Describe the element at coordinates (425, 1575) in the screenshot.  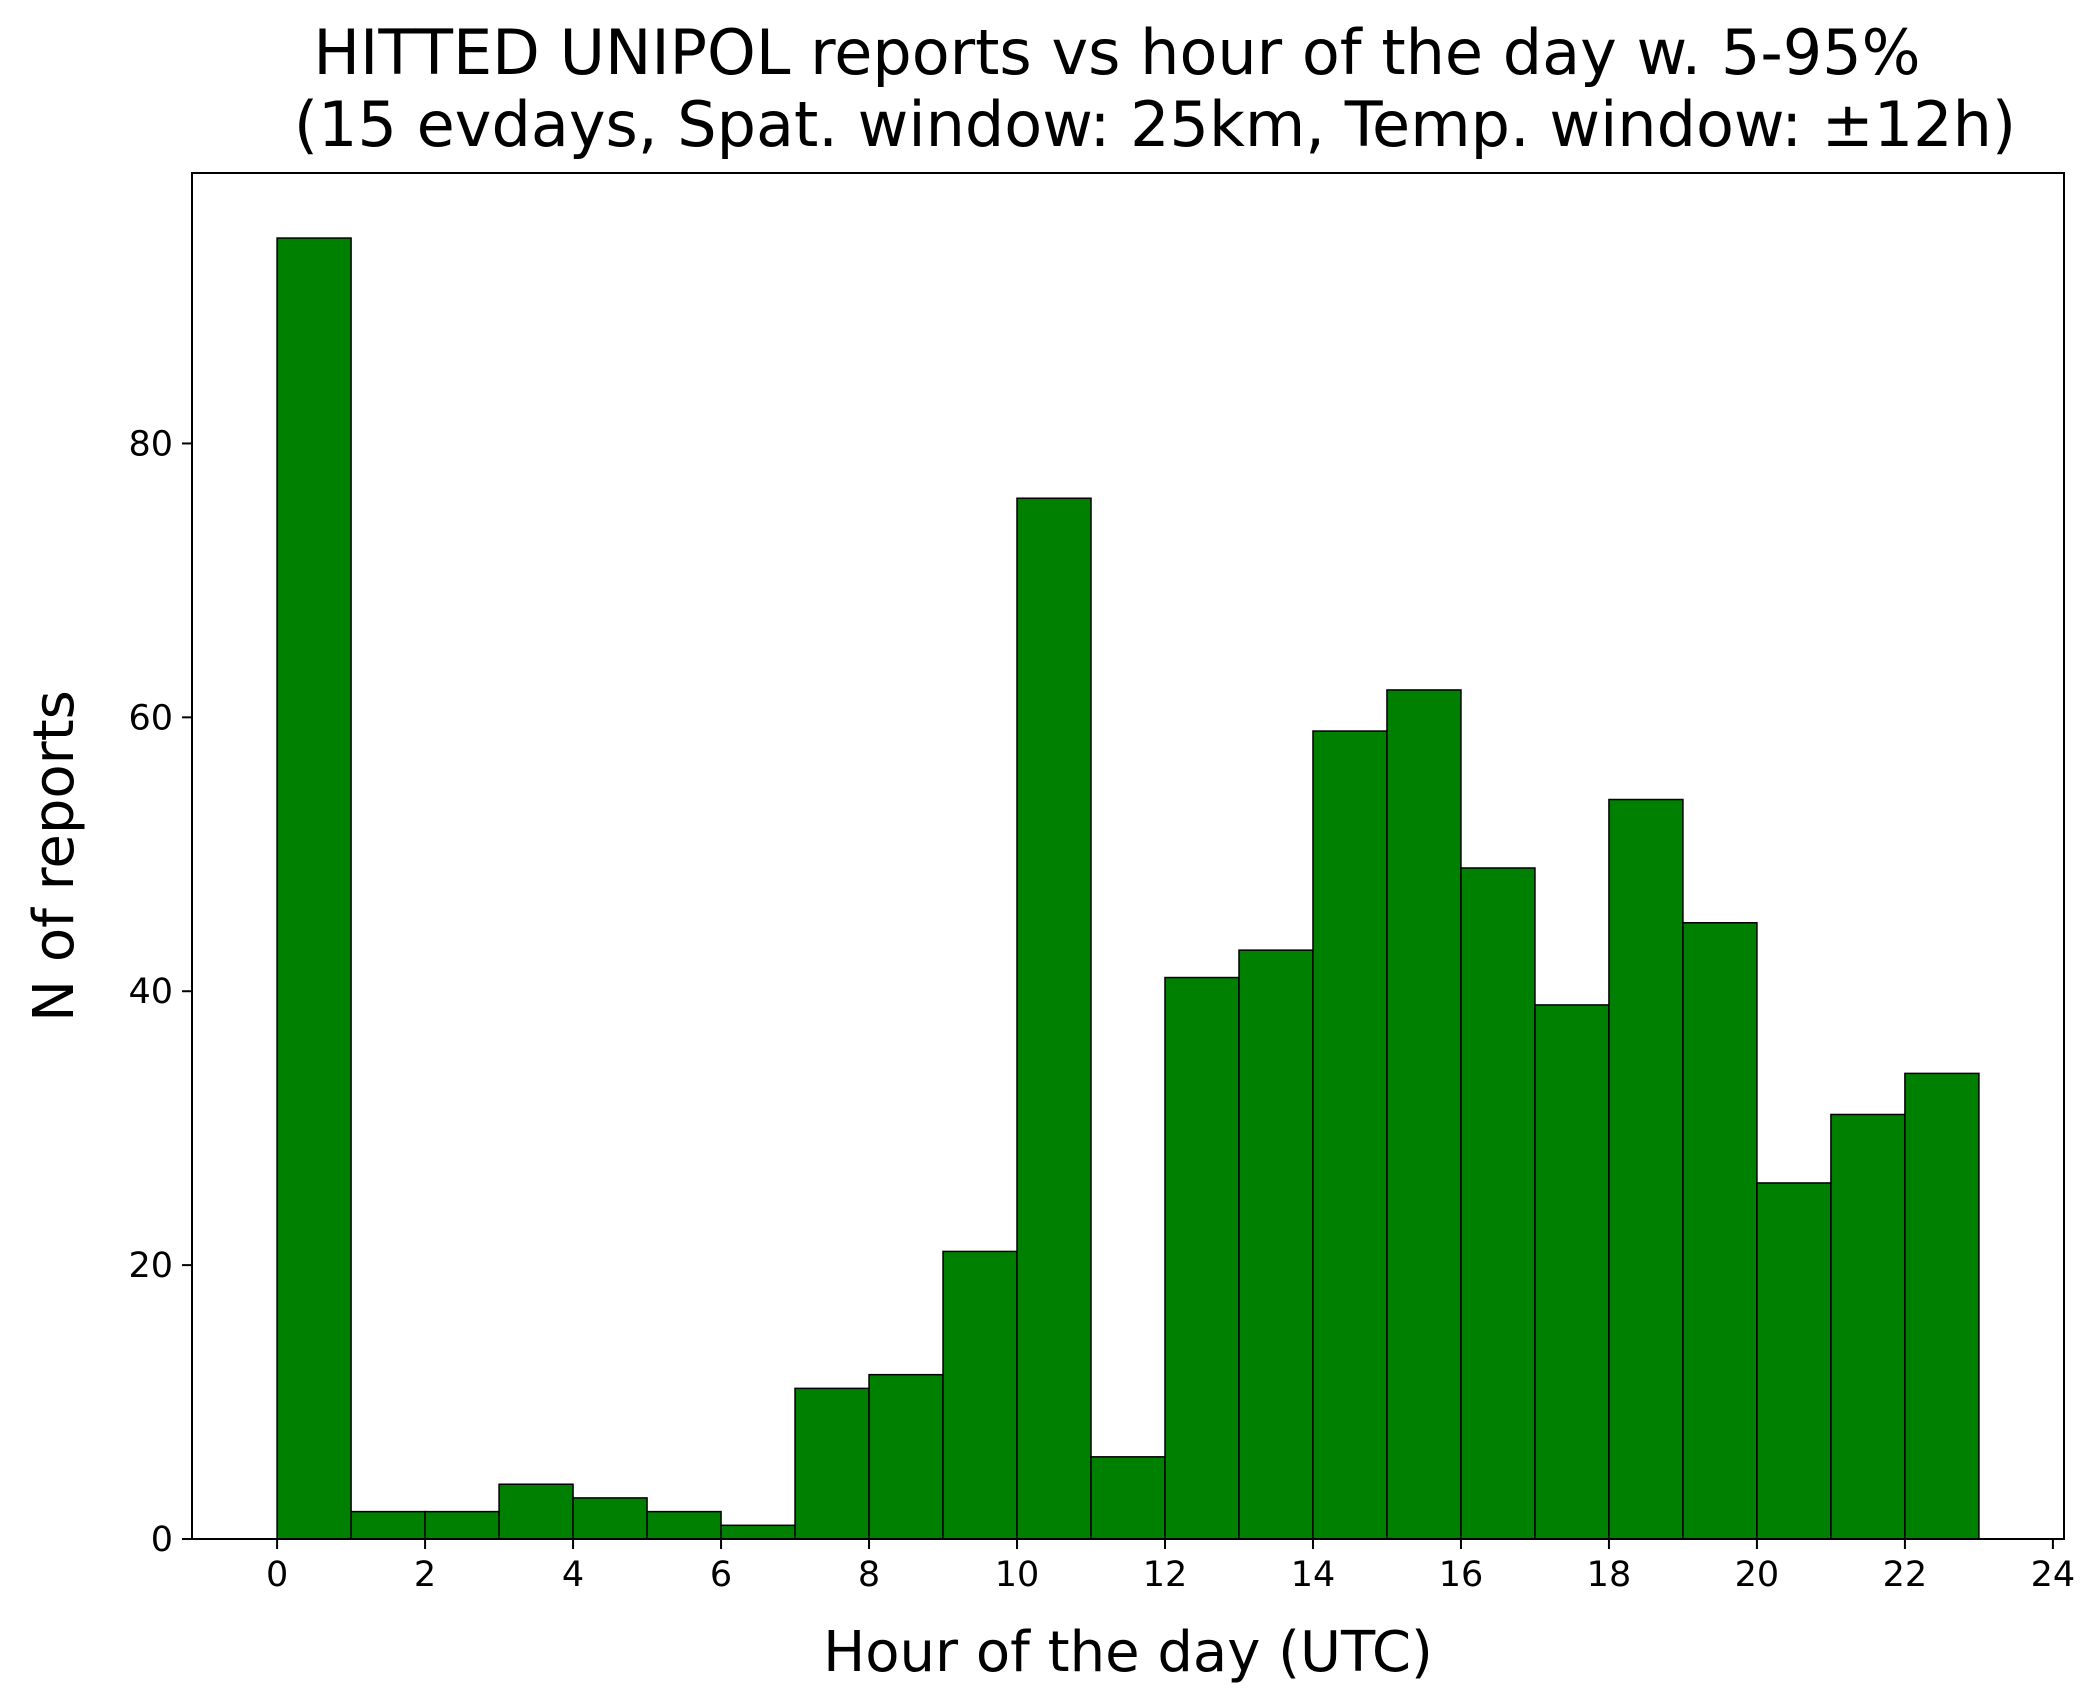
I see `x-tick-label: 2` at that location.